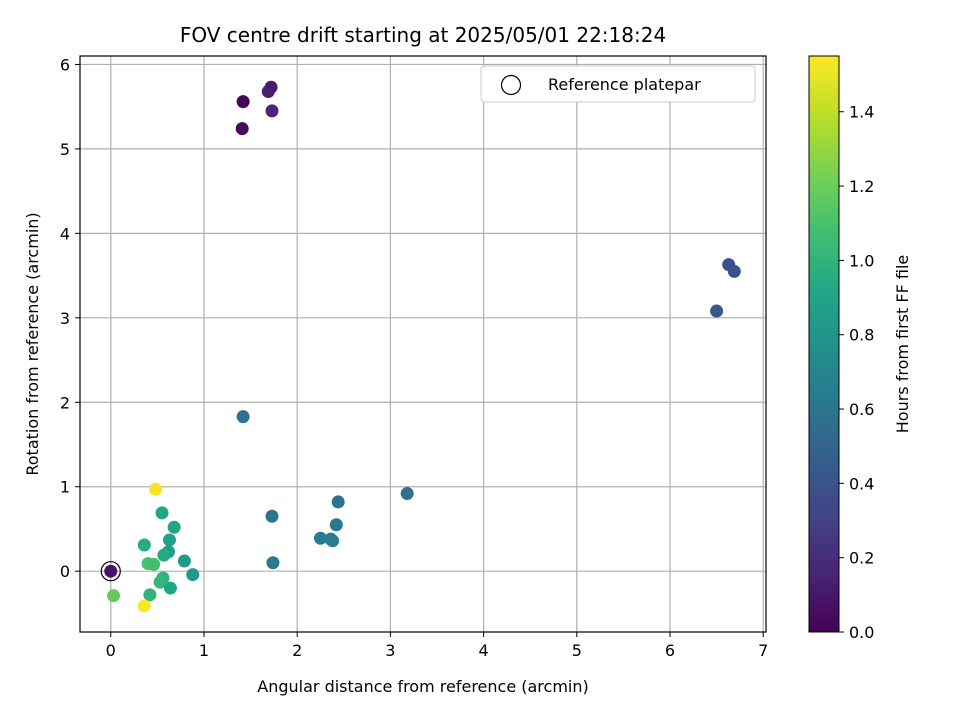  I want to click on reference-point-marker, so click(110, 571).